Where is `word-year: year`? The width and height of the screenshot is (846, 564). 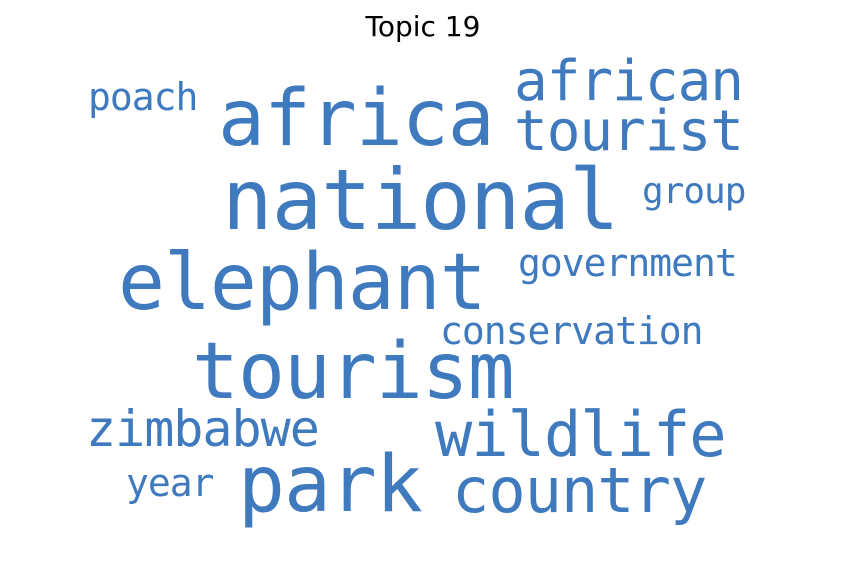
word-year: year is located at coordinates (170, 483).